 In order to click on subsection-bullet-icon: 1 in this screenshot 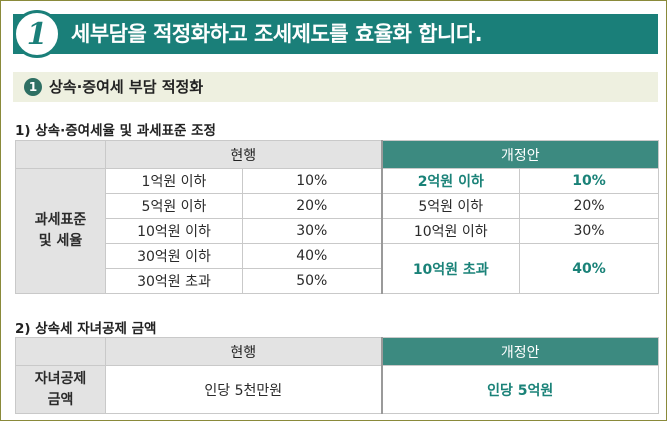, I will do `click(33, 87)`.